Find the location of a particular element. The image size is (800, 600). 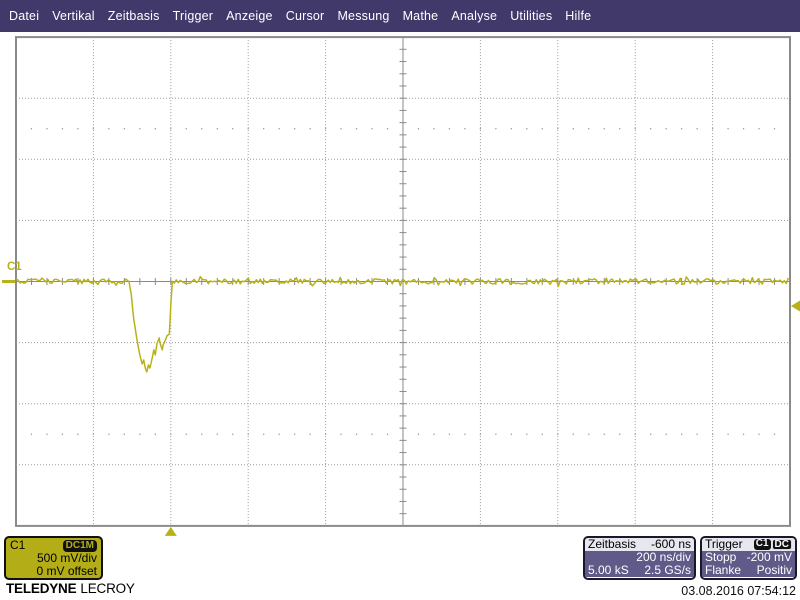

channel-c1-box: C1 DC1M 500 mV/div 0 mV offset is located at coordinates (53, 558).